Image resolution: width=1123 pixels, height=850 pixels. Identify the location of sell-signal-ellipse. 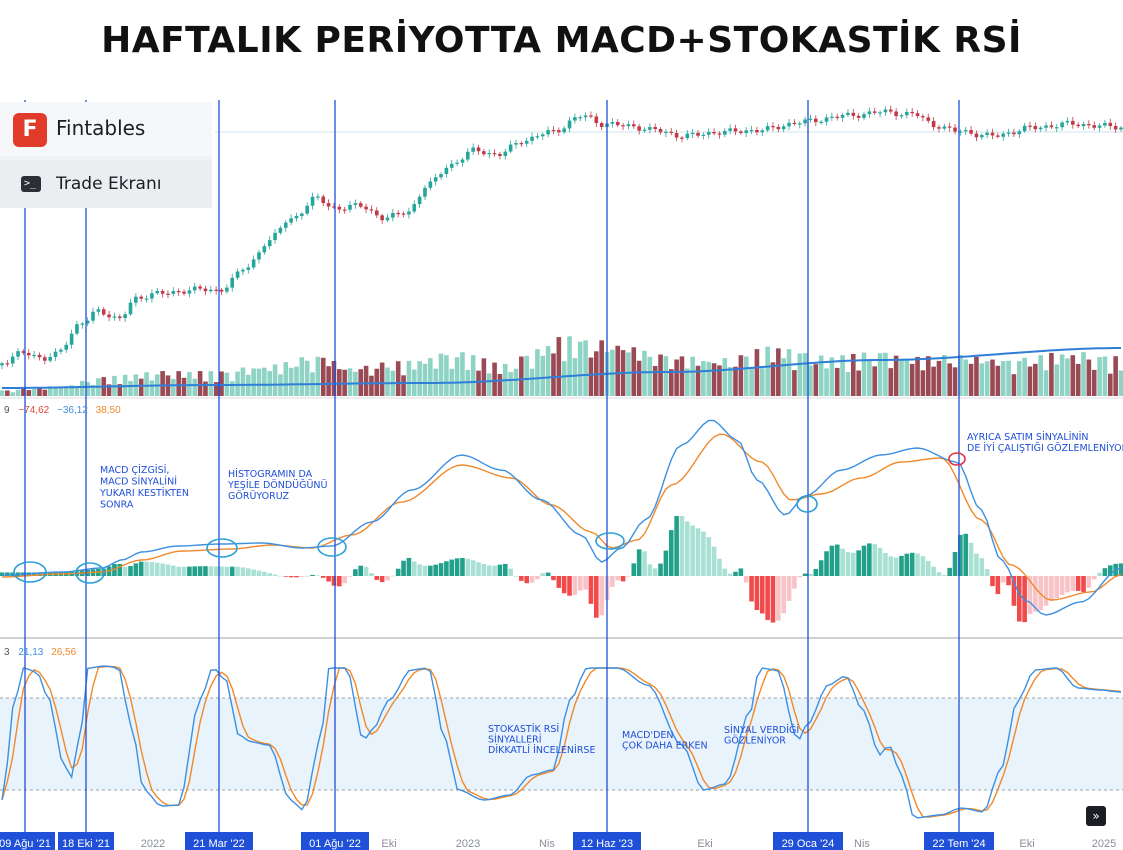
(957, 459).